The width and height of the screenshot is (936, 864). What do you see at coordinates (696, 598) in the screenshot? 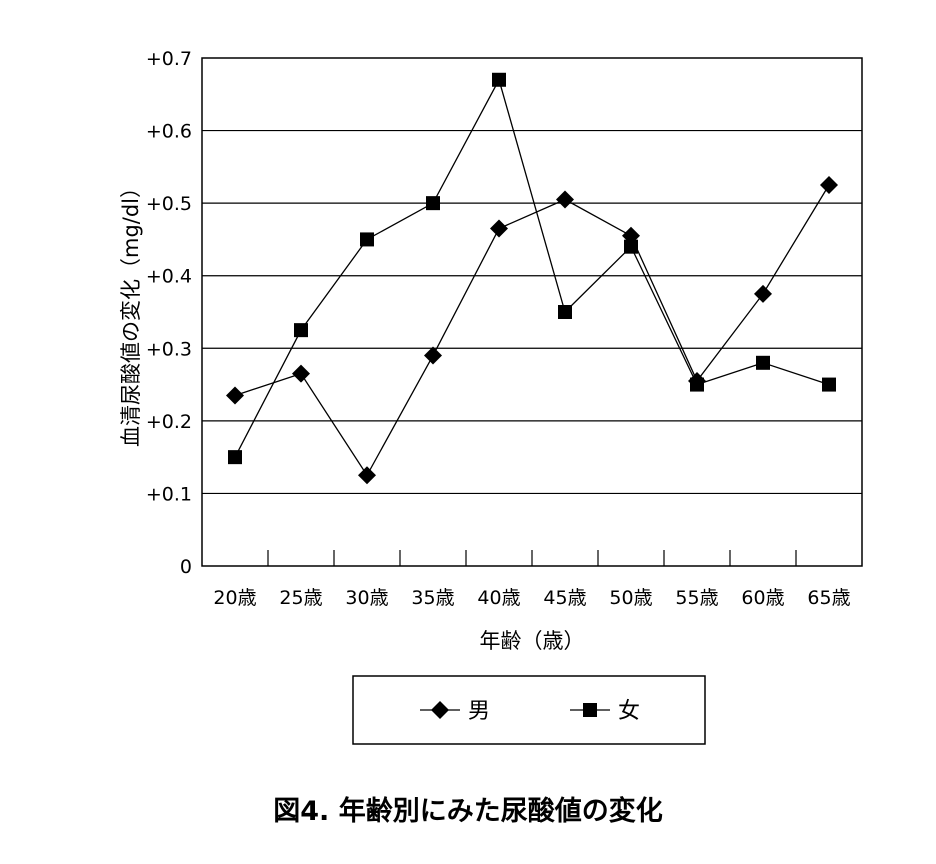
I see `x-tick-label-7: 55歳` at bounding box center [696, 598].